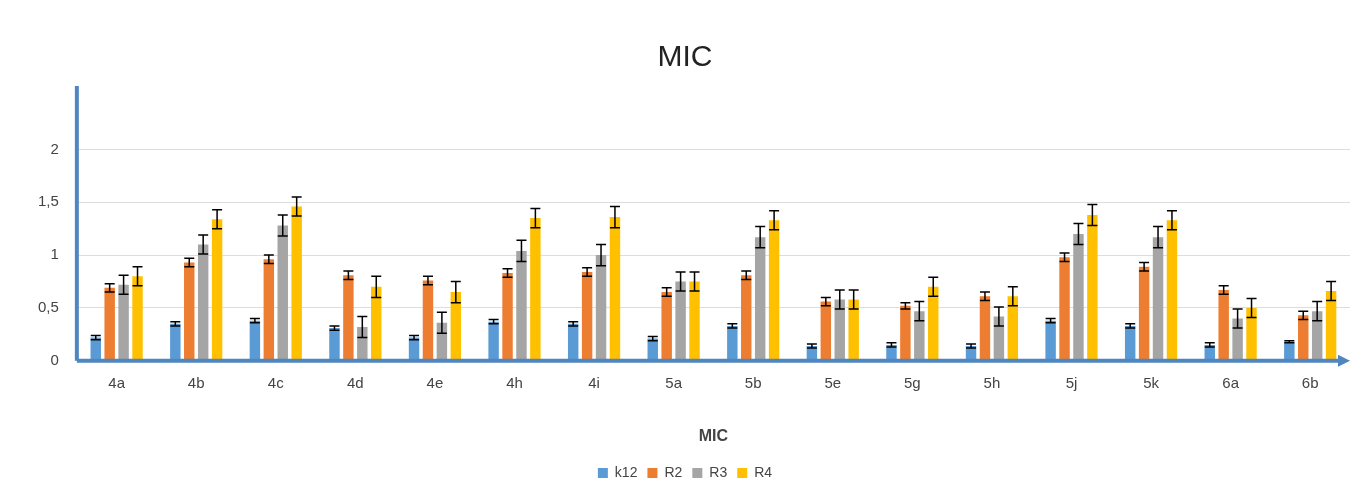 The width and height of the screenshot is (1360, 495). I want to click on legend-label: R2, so click(673, 471).